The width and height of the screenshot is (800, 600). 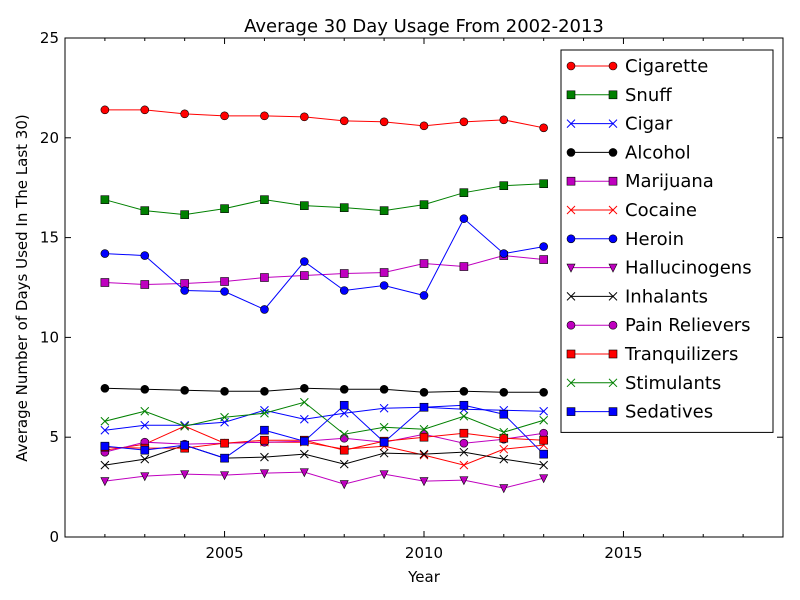 I want to click on legend-marker-snuff, so click(x=613, y=95).